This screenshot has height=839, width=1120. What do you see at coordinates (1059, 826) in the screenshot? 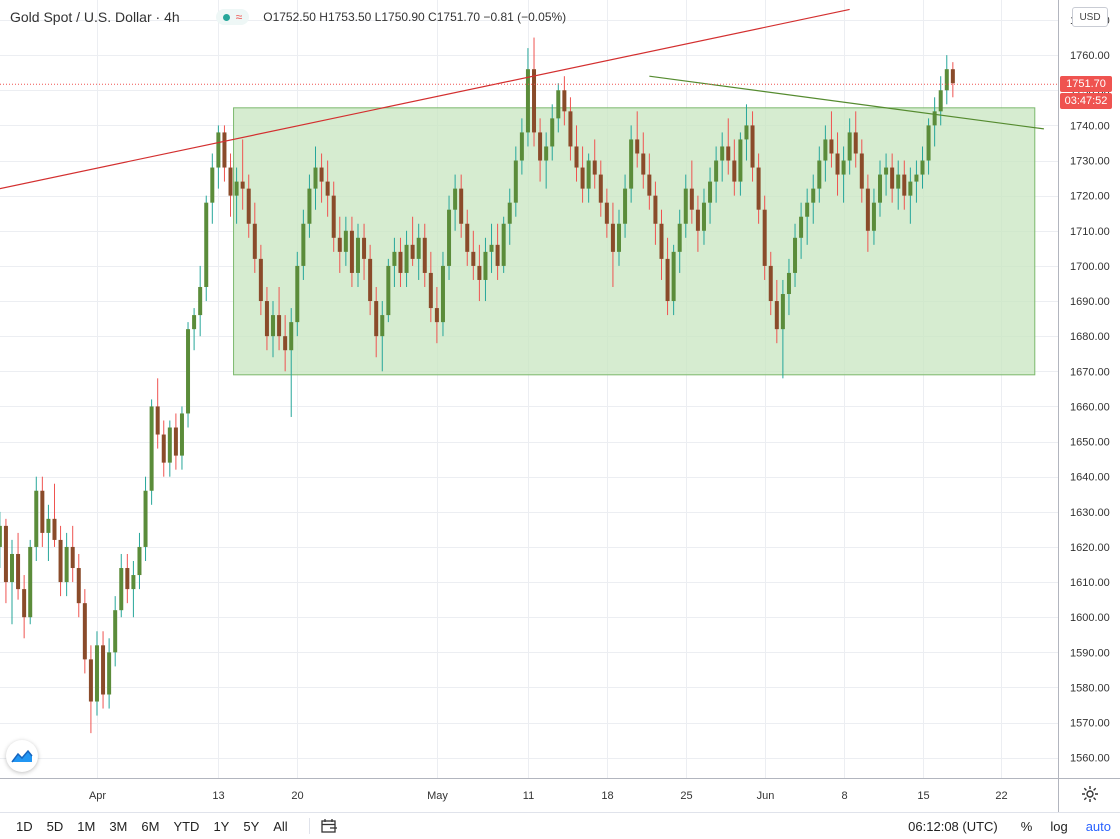
I see `log-scale-button: log` at bounding box center [1059, 826].